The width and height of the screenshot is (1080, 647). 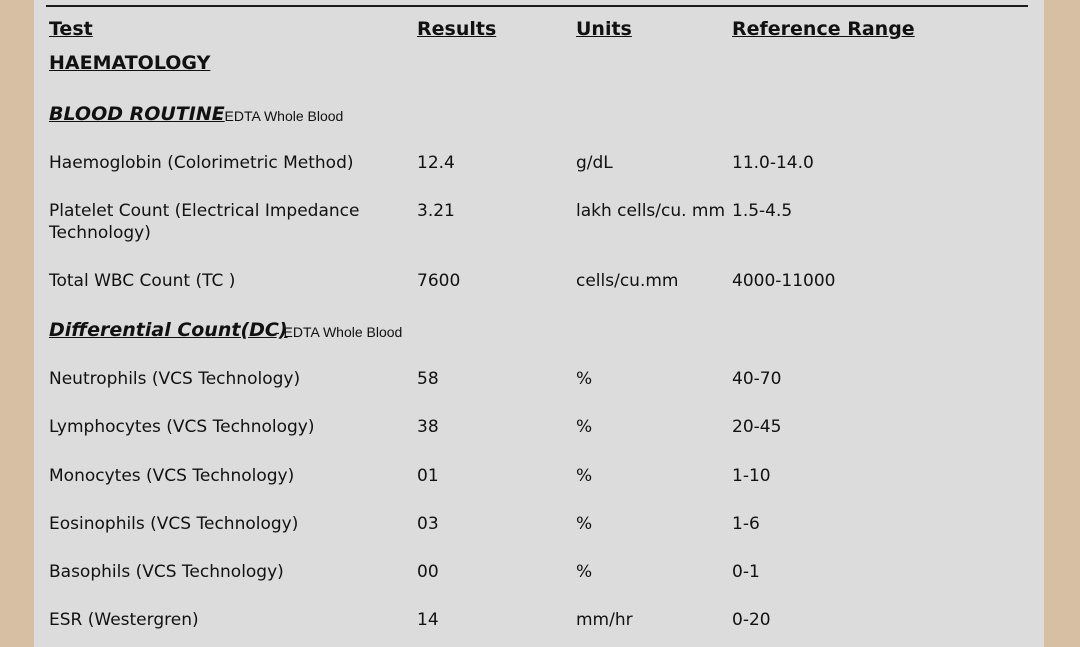 I want to click on test-unit: mm/hr, so click(x=604, y=620).